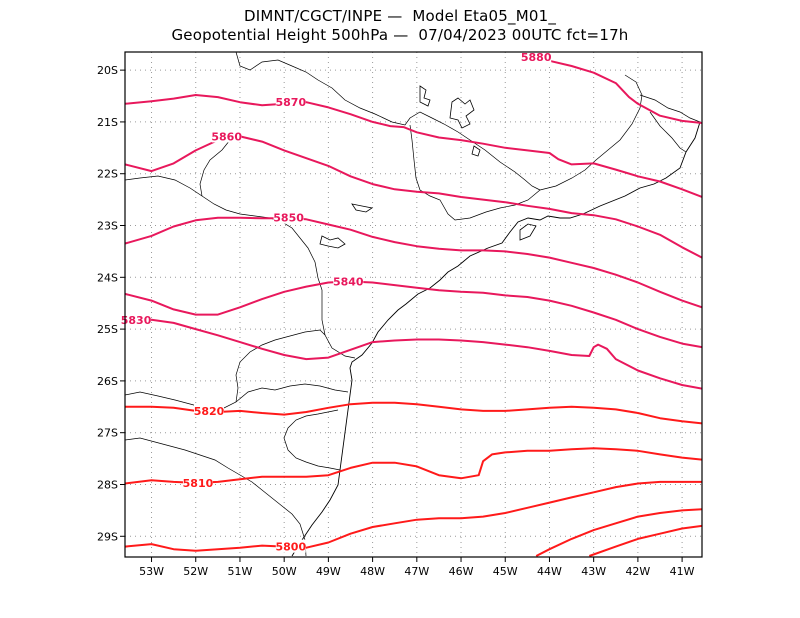 Image resolution: width=800 pixels, height=618 pixels. I want to click on bay-shape, so click(528, 232).